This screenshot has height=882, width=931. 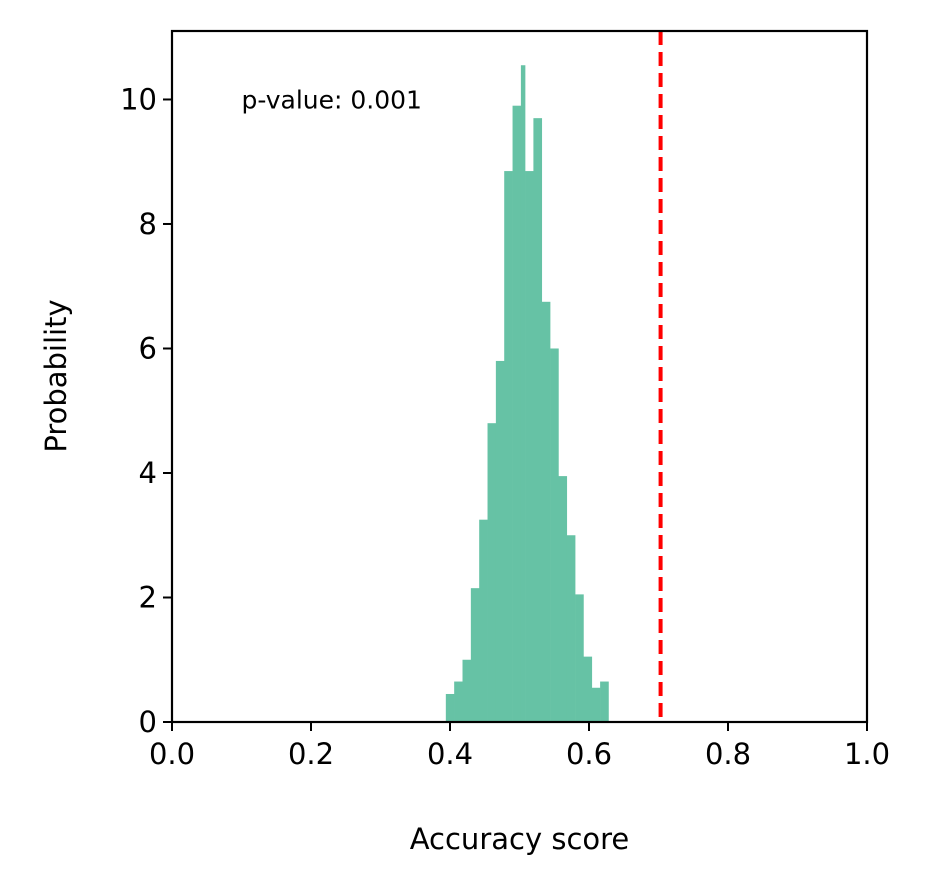 What do you see at coordinates (450, 754) in the screenshot?
I see `x-tick-label: 0.4` at bounding box center [450, 754].